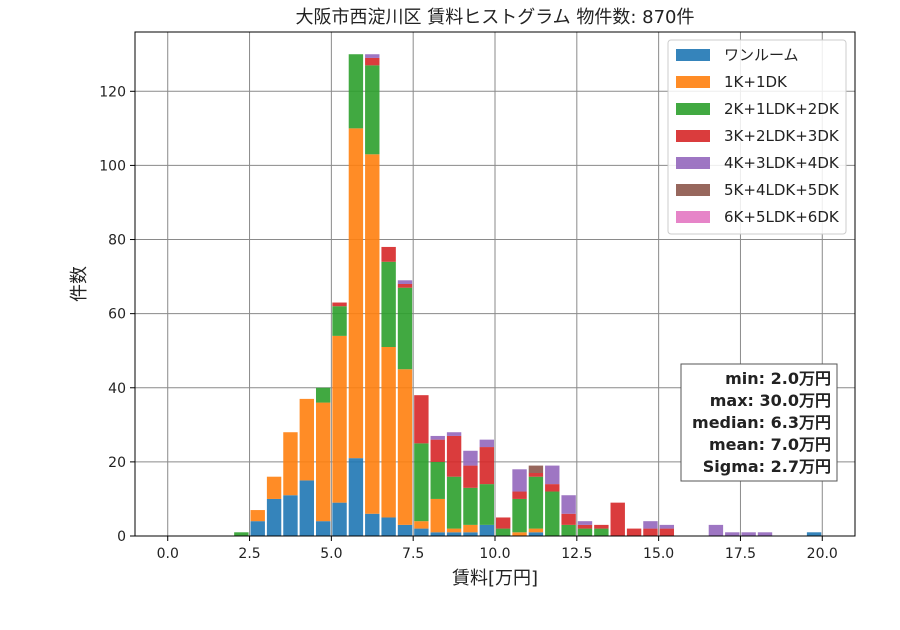 The height and width of the screenshot is (630, 900). I want to click on stats-box-frame, so click(759, 422).